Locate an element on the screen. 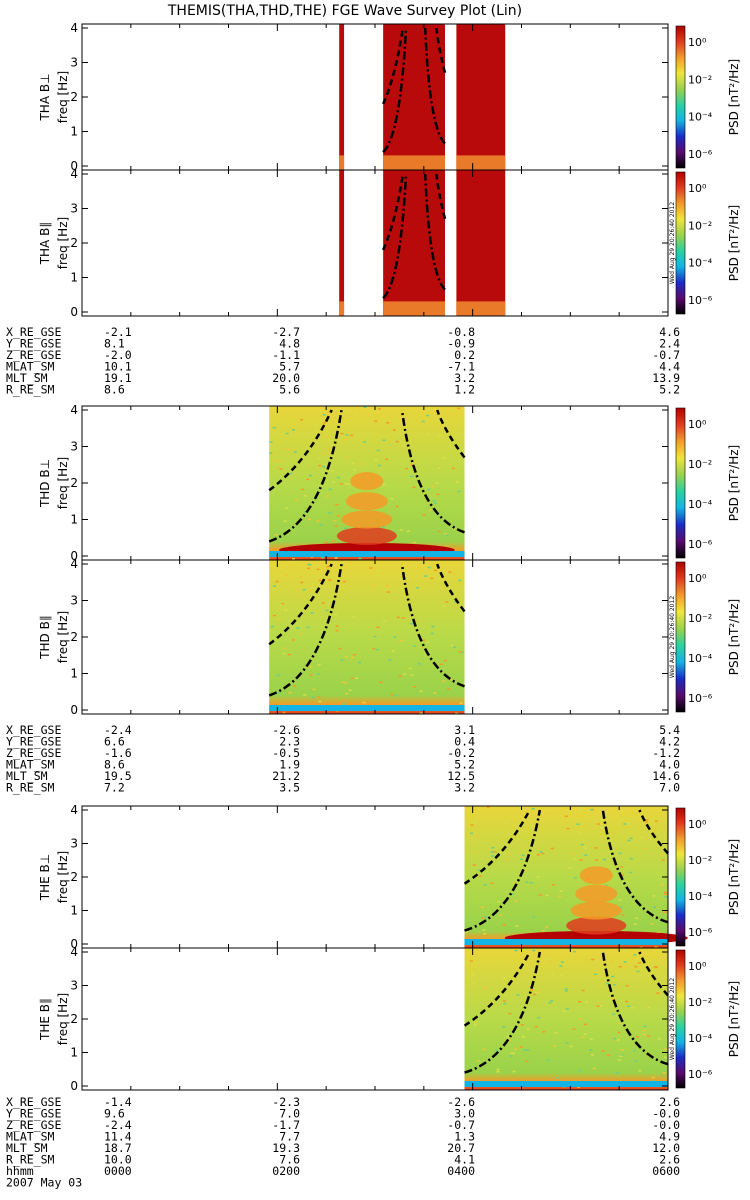 The image size is (750, 1200). colorbar-tick-label: 10⁰ is located at coordinates (697, 42).